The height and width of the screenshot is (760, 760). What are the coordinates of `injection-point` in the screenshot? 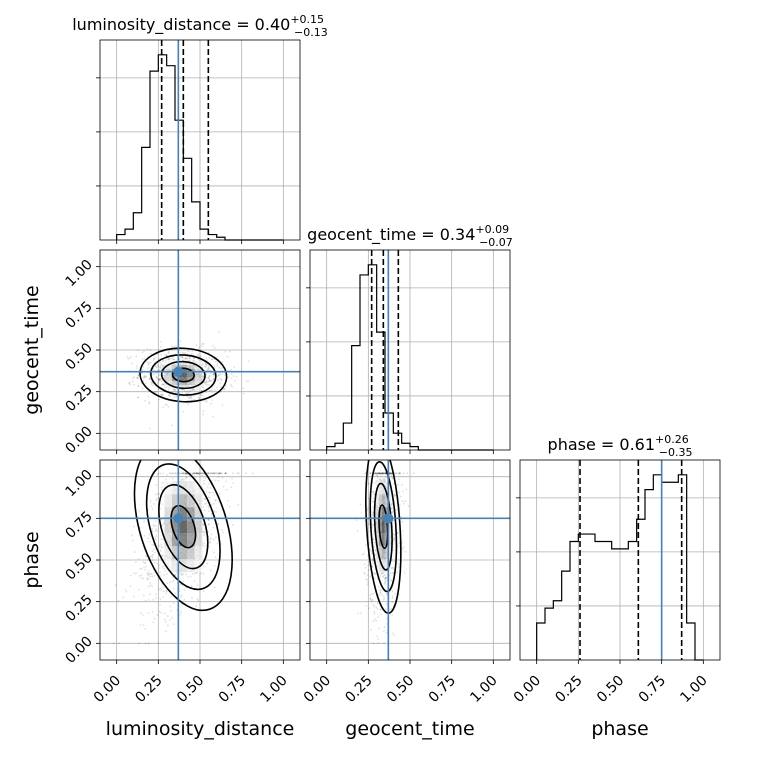 It's located at (178, 518).